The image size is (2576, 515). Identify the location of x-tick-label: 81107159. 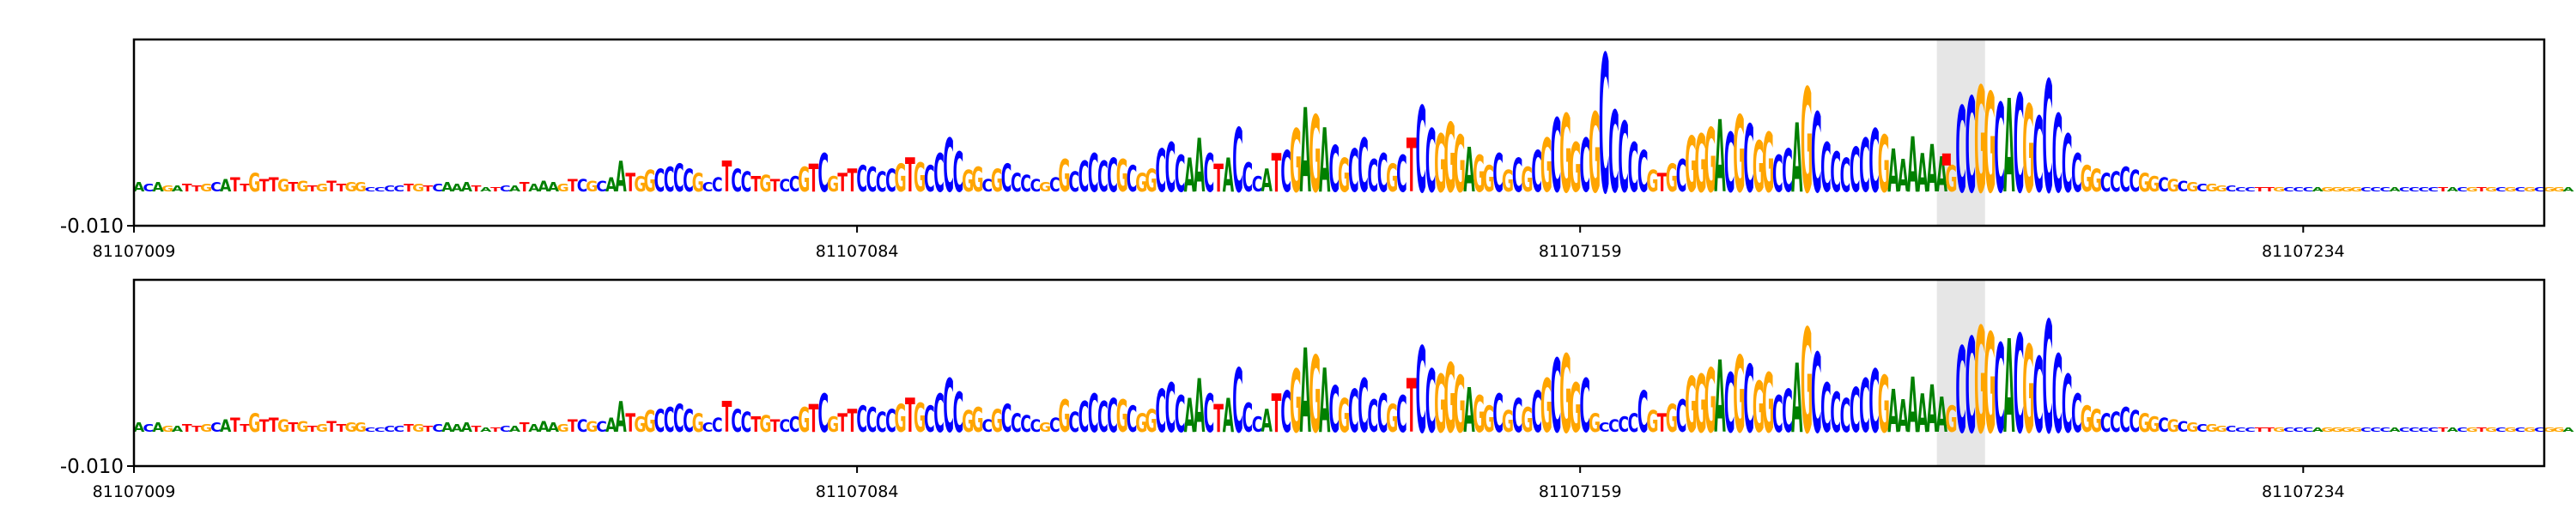
(1580, 251).